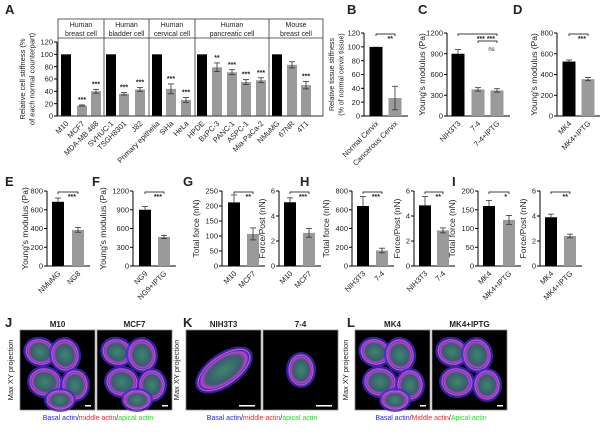  I want to click on group-header: Human bladder cell, so click(127, 30).